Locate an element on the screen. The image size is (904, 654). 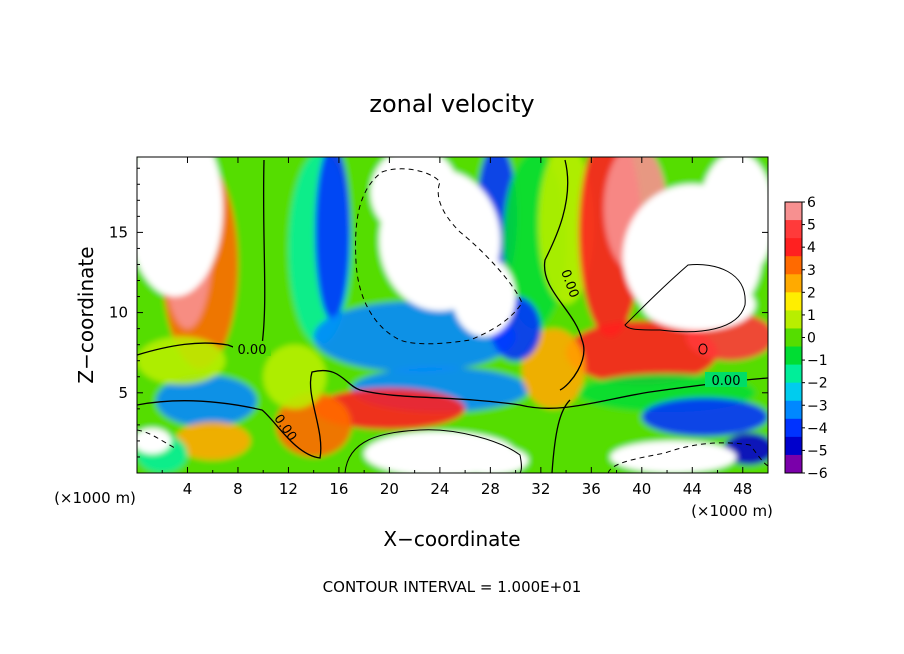
y-tick-label: 10 is located at coordinates (118, 313).